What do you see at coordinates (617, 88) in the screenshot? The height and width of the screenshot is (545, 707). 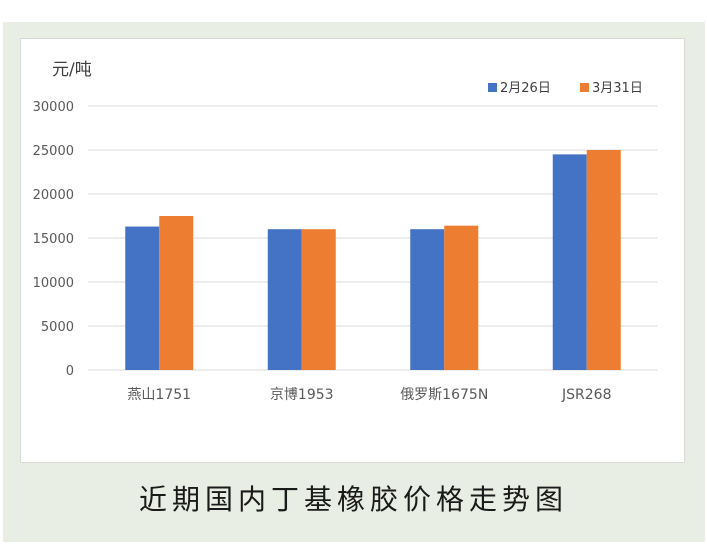 I see `legend-label: 3月31日` at bounding box center [617, 88].